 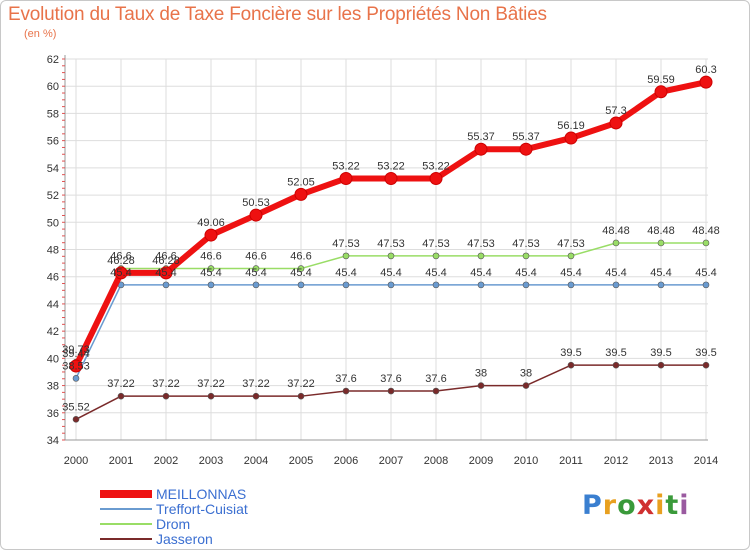 I want to click on y-tick-label: 62, so click(x=53, y=60).